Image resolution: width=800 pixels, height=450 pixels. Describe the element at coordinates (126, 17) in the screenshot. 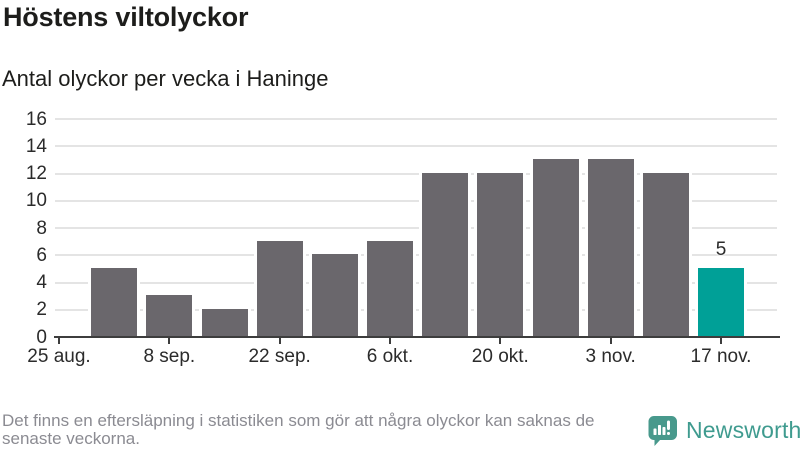

I see `chart-title: Höstens viltolyckor` at that location.